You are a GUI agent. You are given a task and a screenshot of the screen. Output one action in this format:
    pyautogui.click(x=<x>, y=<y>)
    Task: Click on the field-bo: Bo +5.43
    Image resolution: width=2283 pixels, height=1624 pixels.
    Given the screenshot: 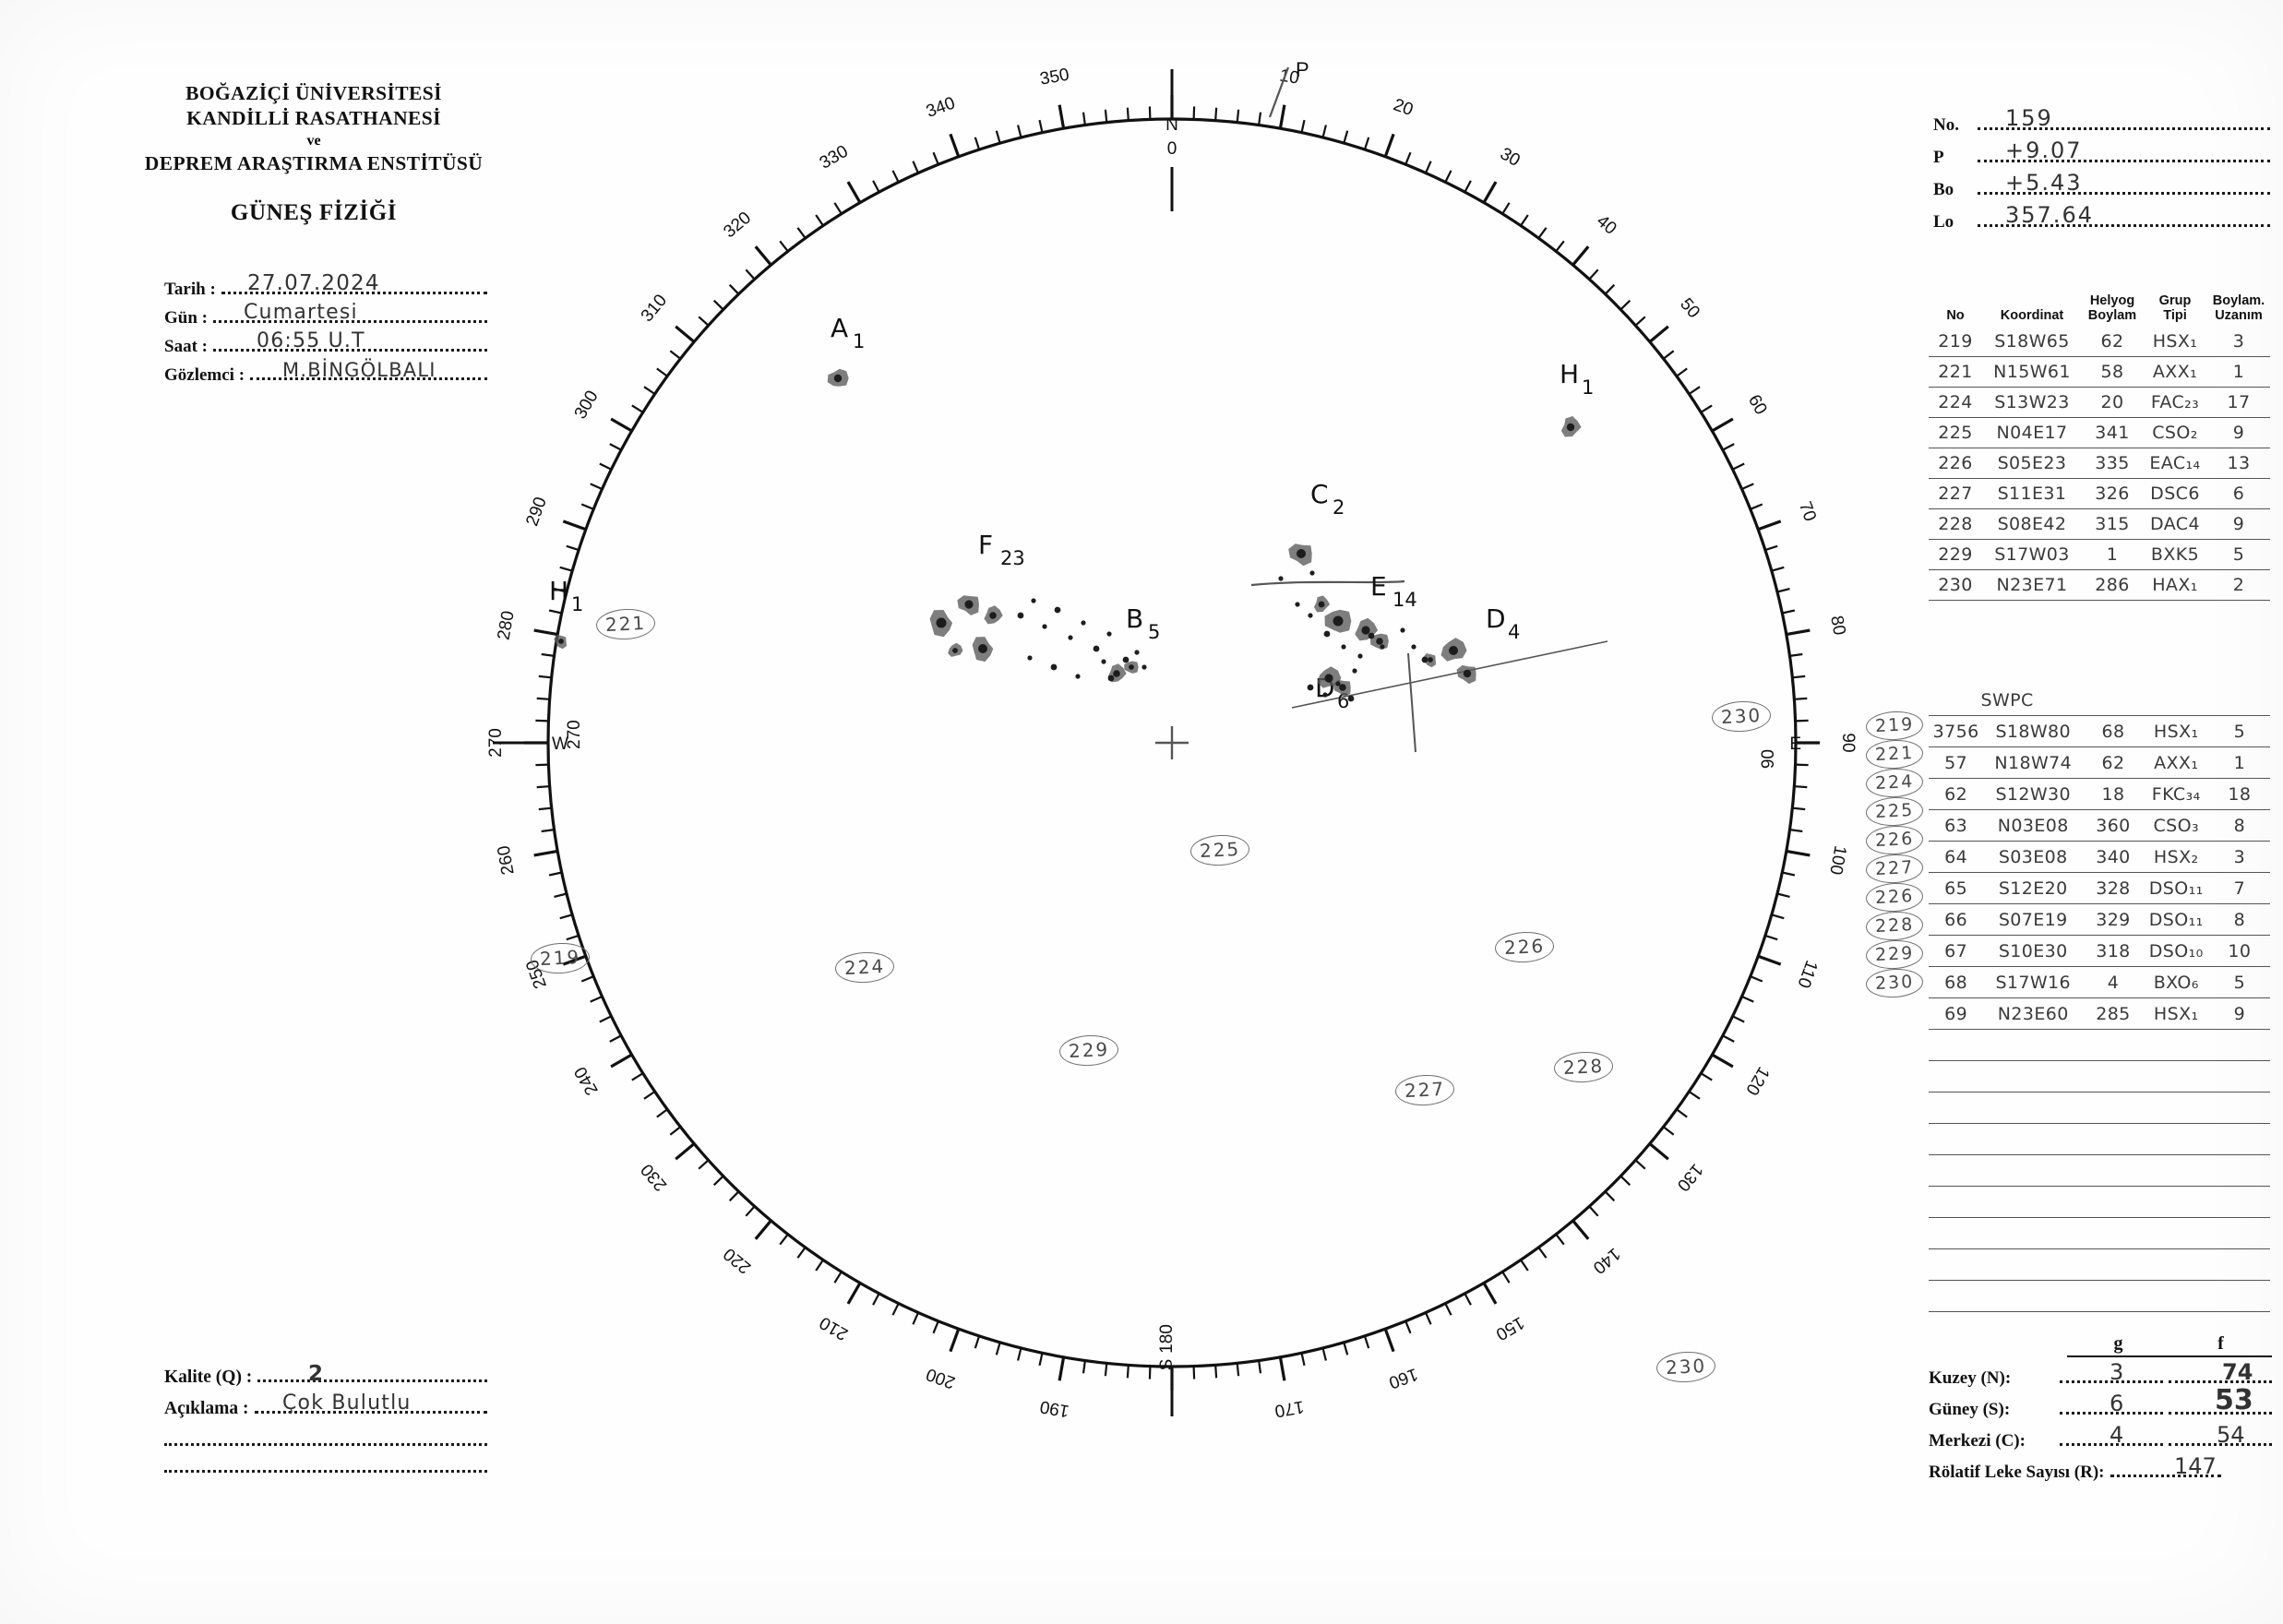 What is the action you would take?
    pyautogui.click(x=2101, y=184)
    